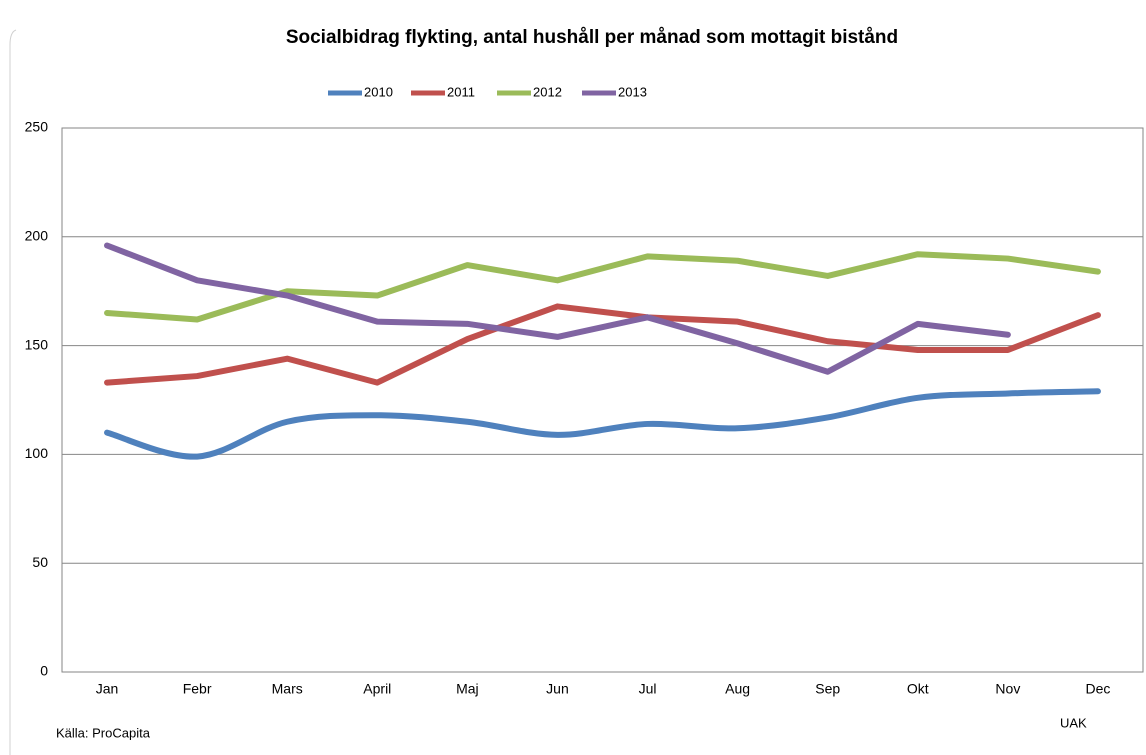 Image resolution: width=1146 pixels, height=755 pixels. What do you see at coordinates (377, 689) in the screenshot?
I see `x-tick-label: April` at bounding box center [377, 689].